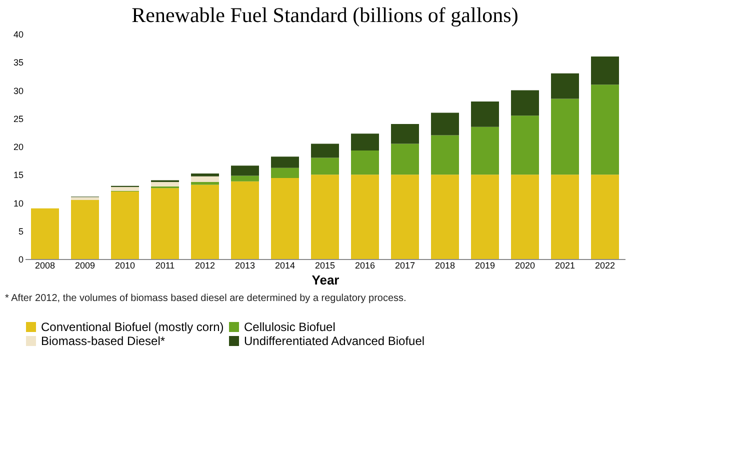 The width and height of the screenshot is (739, 454). What do you see at coordinates (325, 15) in the screenshot?
I see `chart-title: Renewable Fuel Standard (billions of gallons)` at bounding box center [325, 15].